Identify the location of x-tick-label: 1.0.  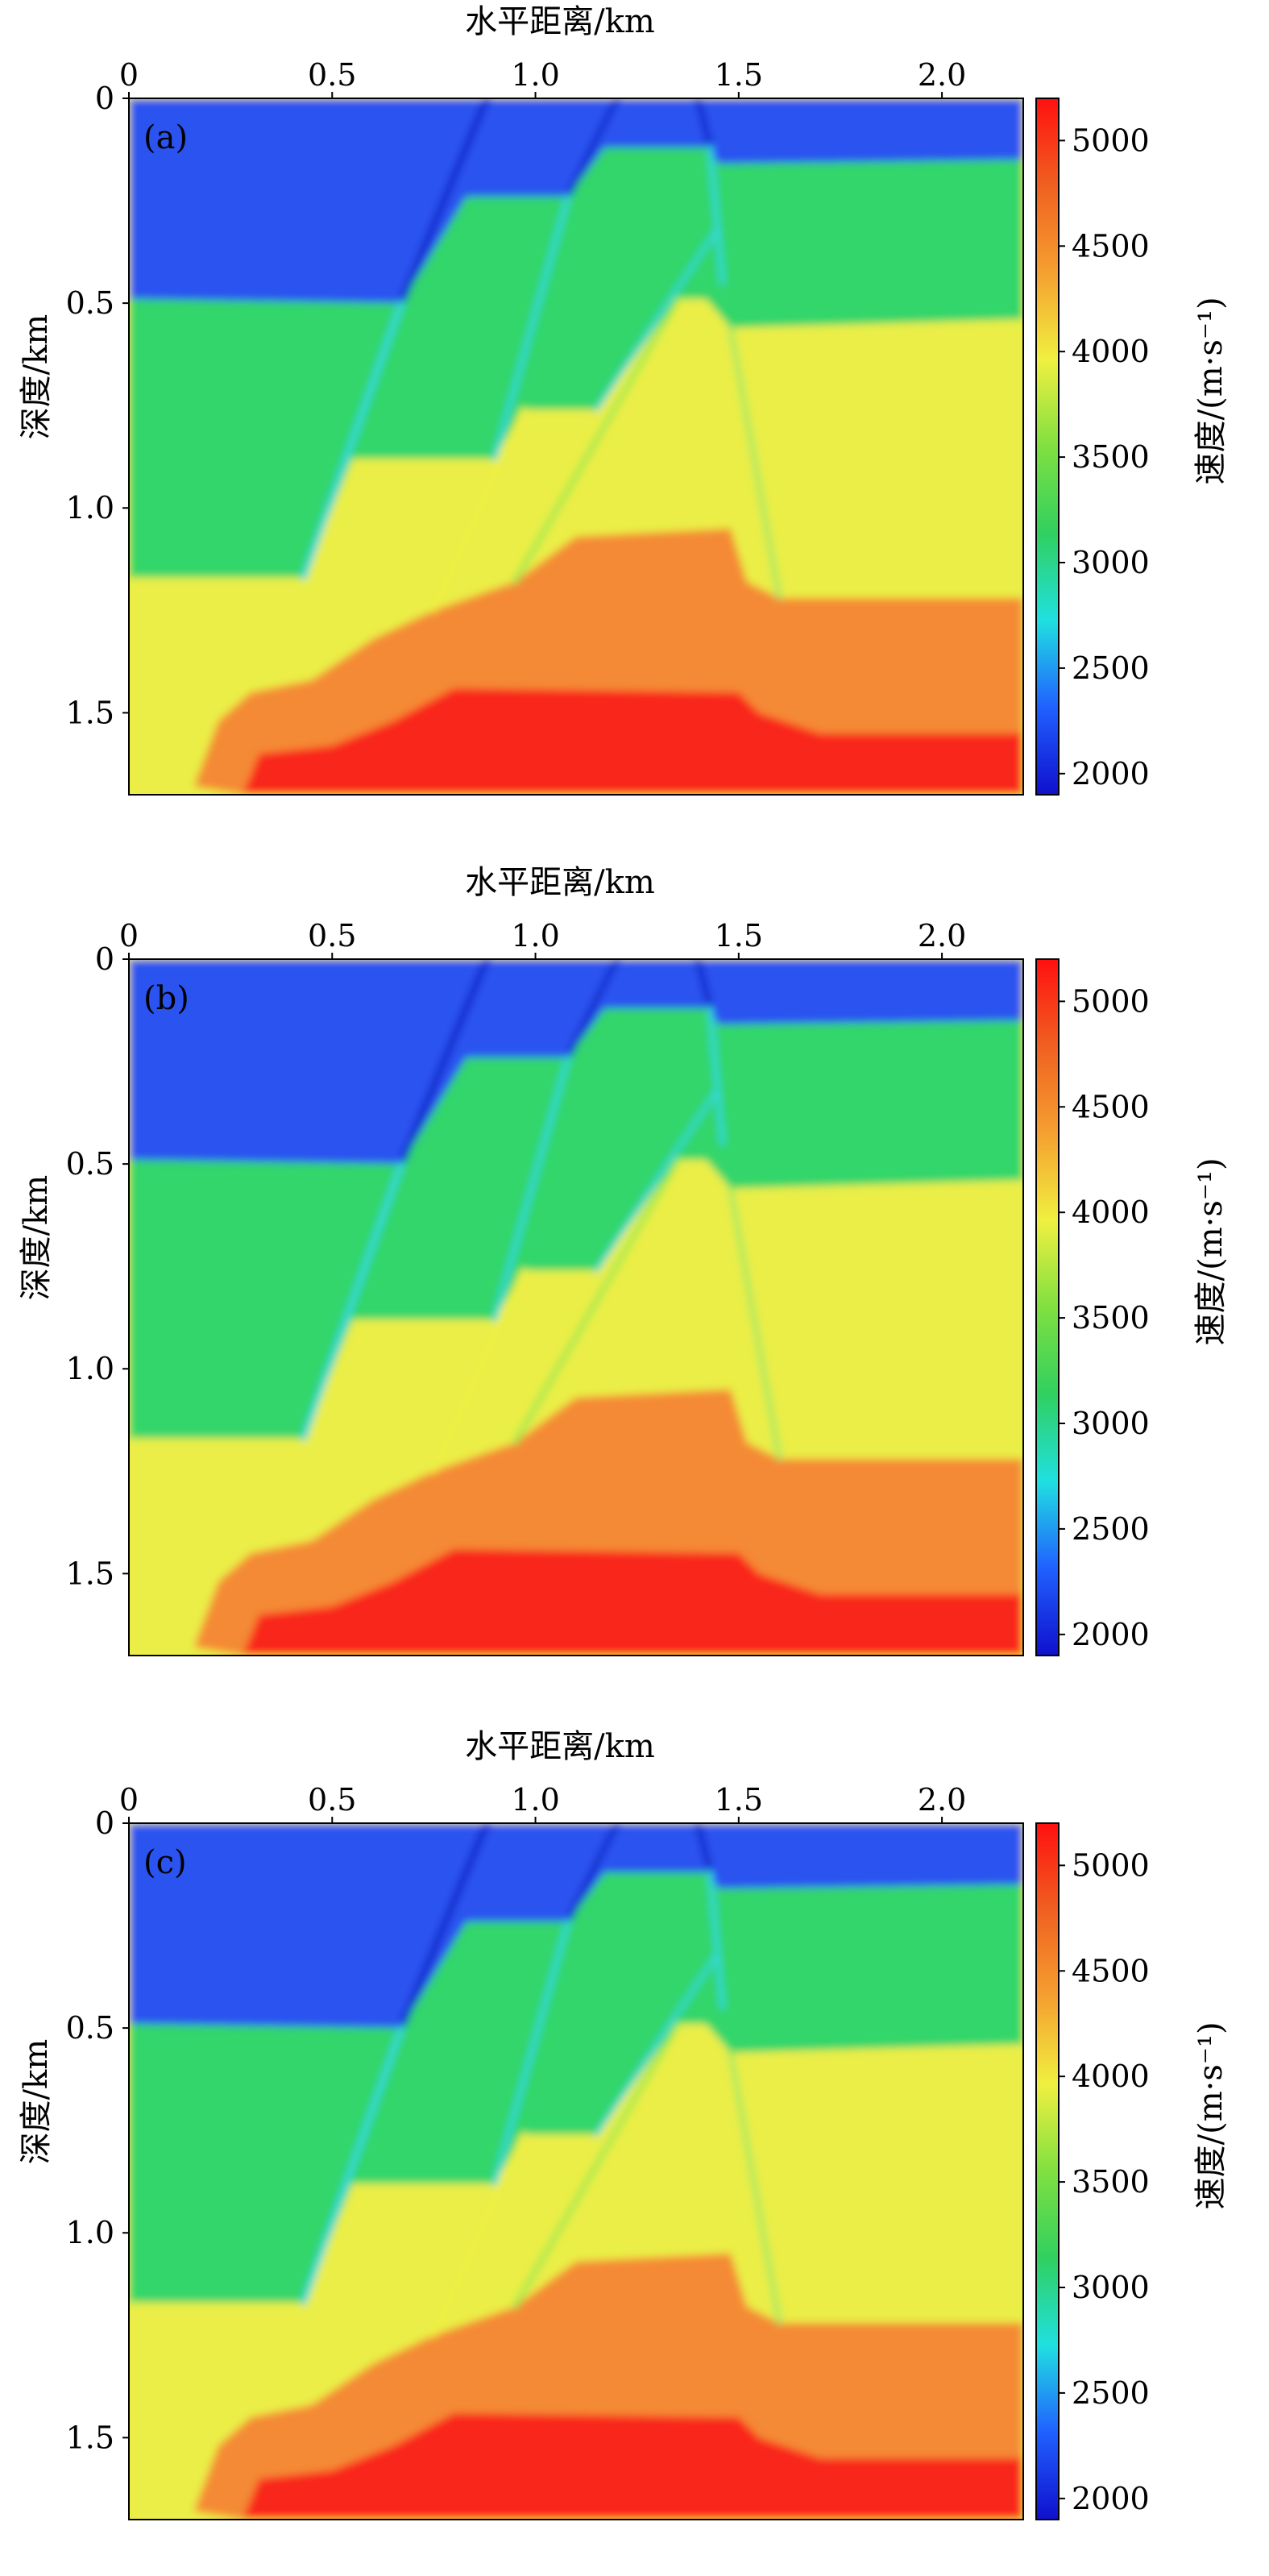
(535, 936).